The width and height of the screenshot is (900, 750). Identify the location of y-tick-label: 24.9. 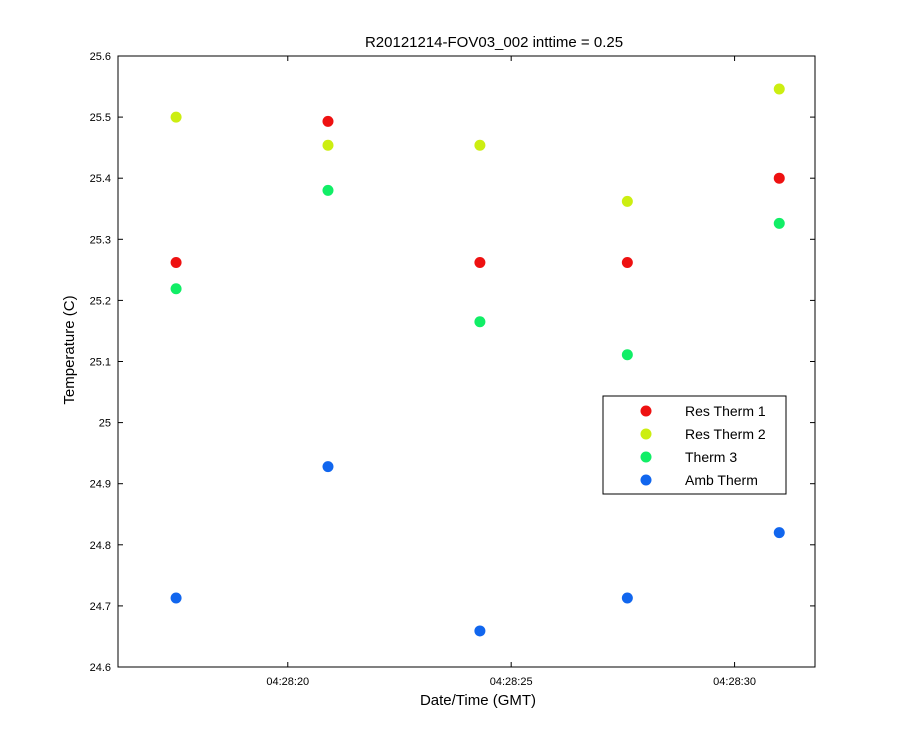
(100, 485).